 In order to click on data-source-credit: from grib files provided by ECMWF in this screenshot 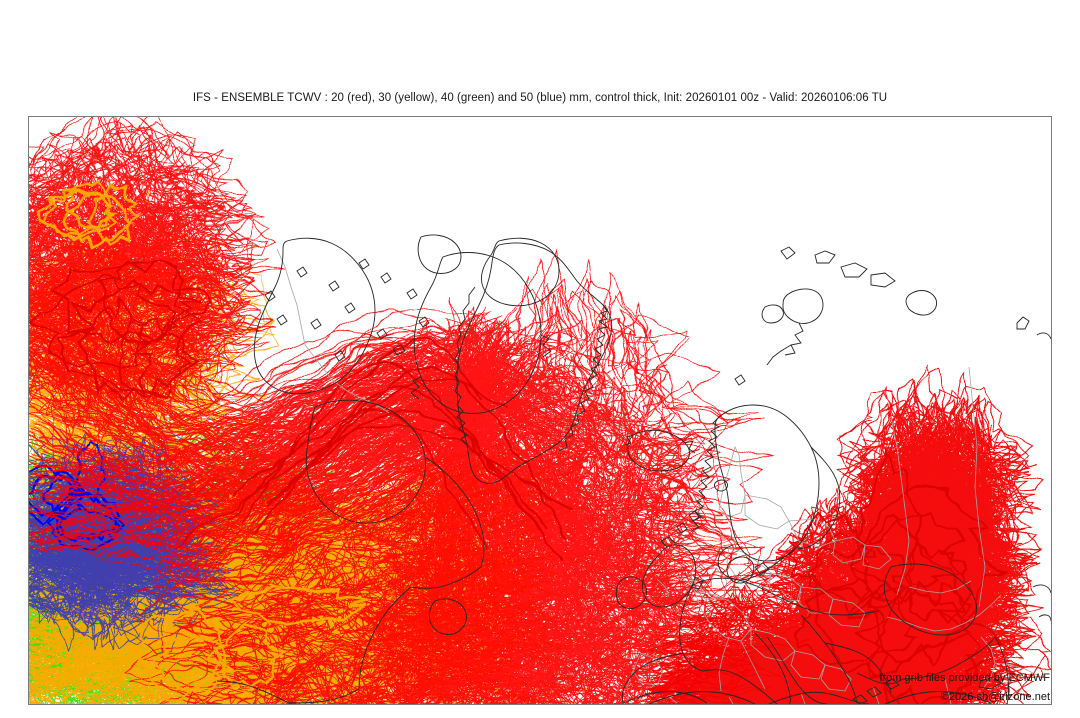, I will do `click(964, 678)`.